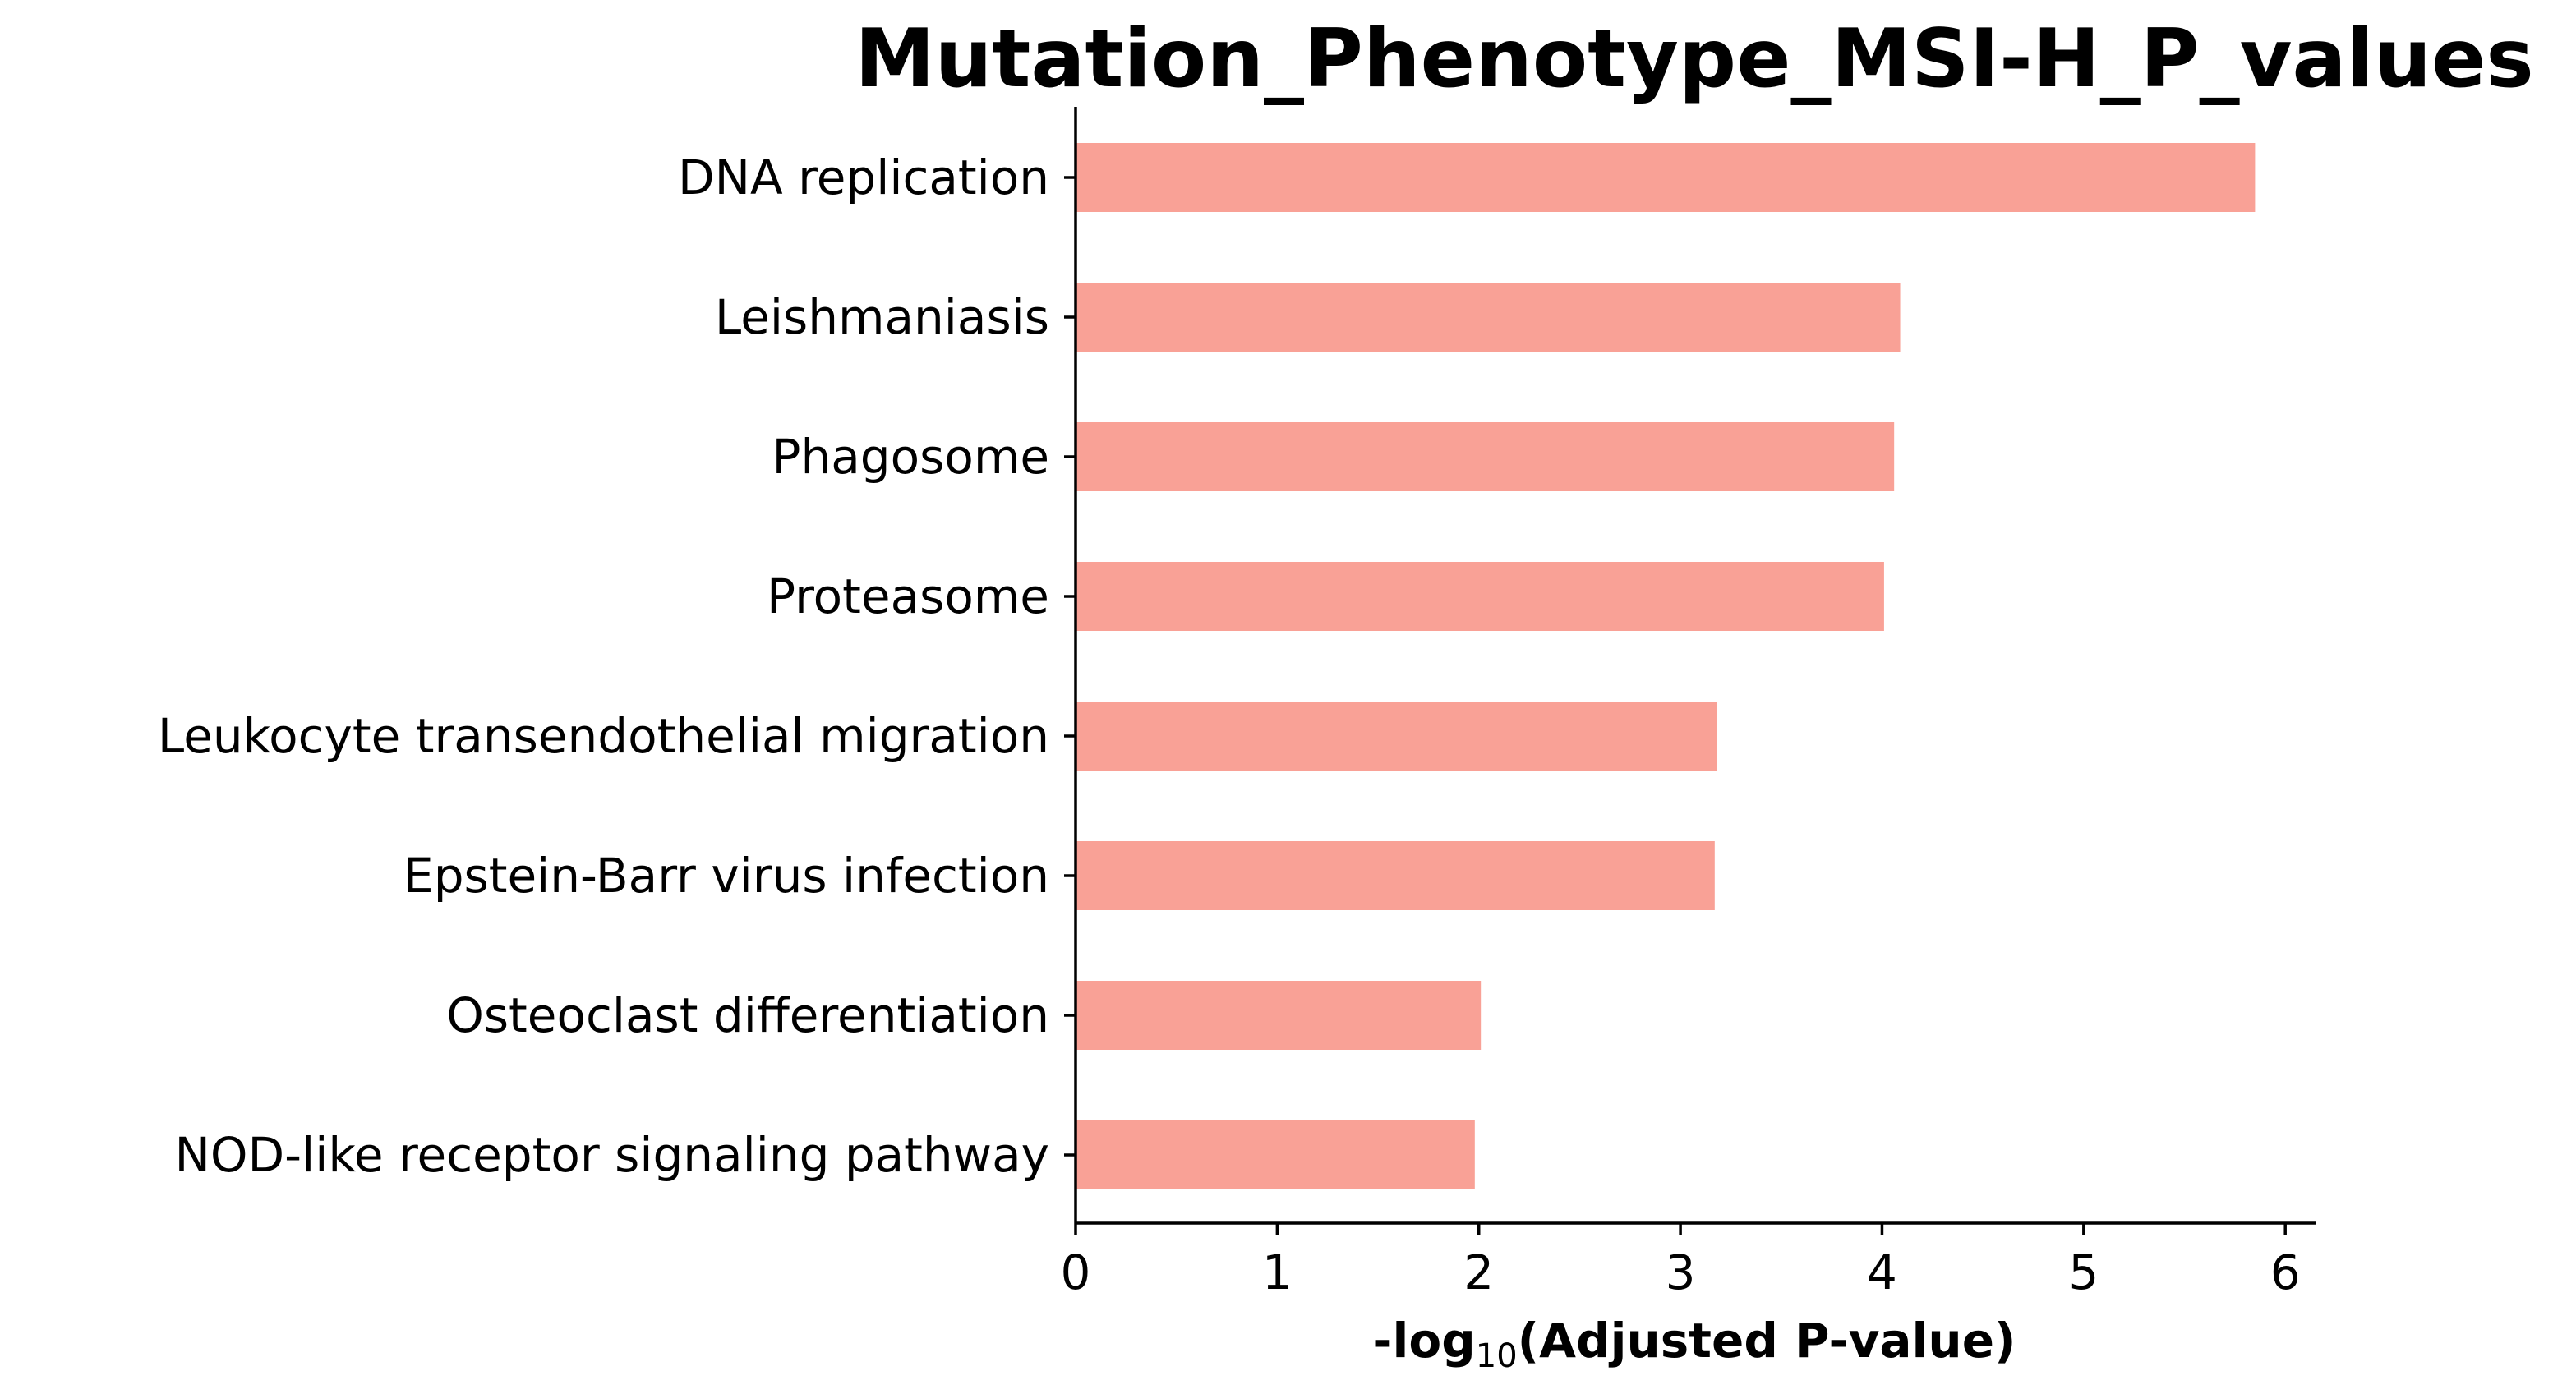 The height and width of the screenshot is (1394, 2576). What do you see at coordinates (882, 317) in the screenshot?
I see `y-tick-label: Leishmaniasis` at bounding box center [882, 317].